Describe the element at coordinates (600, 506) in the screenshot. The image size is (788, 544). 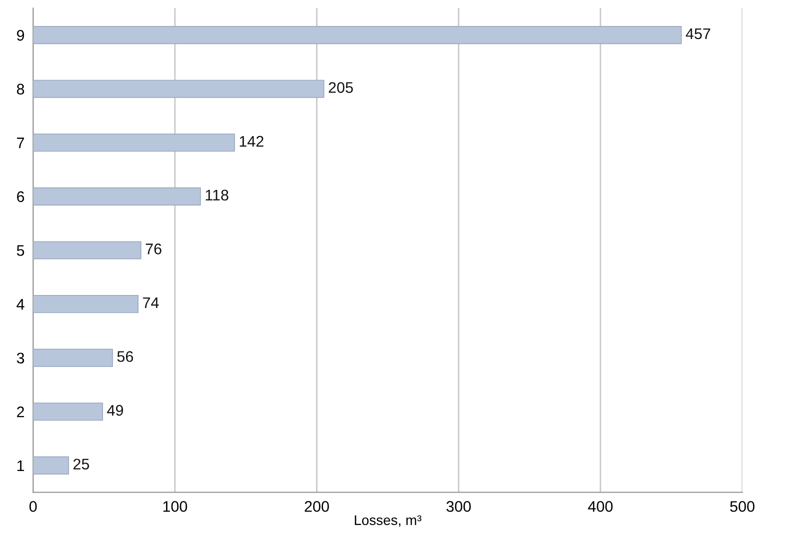
I see `x-tick-label: 400` at that location.